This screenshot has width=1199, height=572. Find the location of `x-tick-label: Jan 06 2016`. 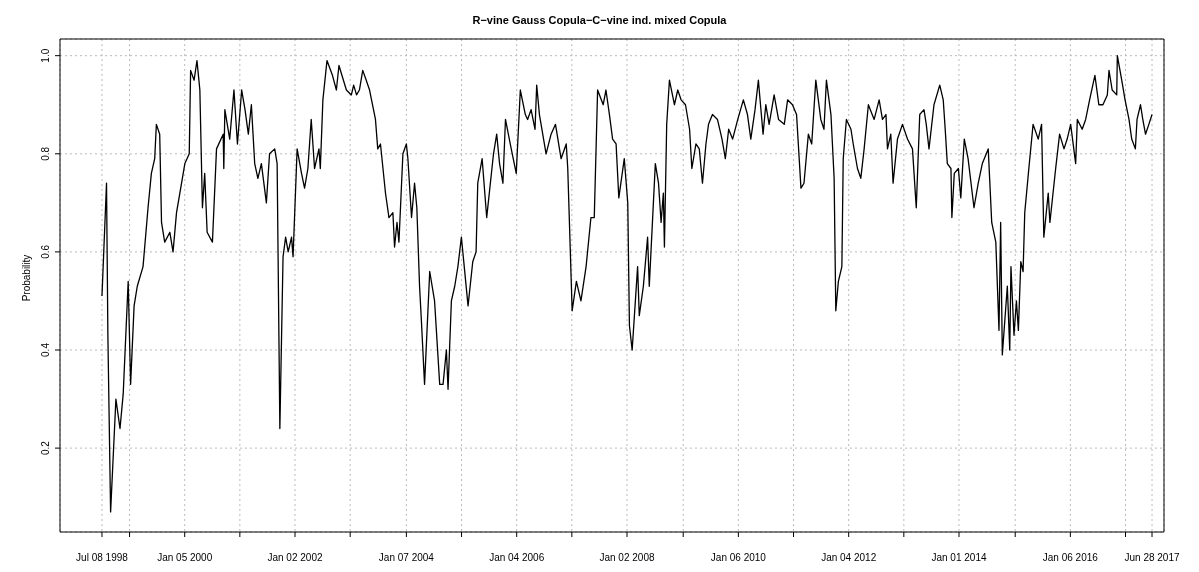

x-tick-label: Jan 06 2016 is located at coordinates (1070, 557).